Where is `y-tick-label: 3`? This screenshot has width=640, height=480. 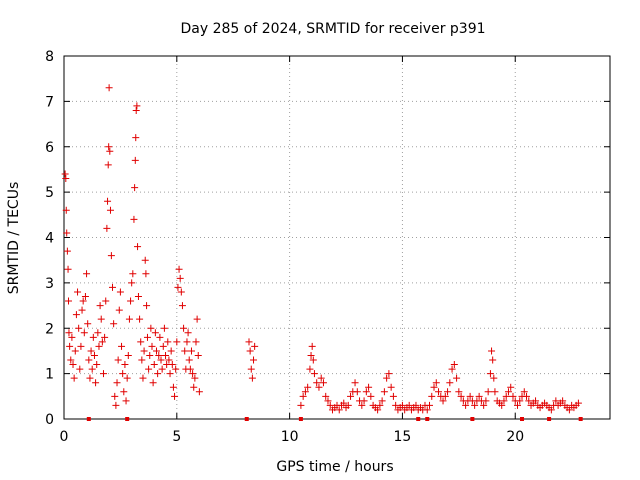 y-tick-label: 3 is located at coordinates (49, 284).